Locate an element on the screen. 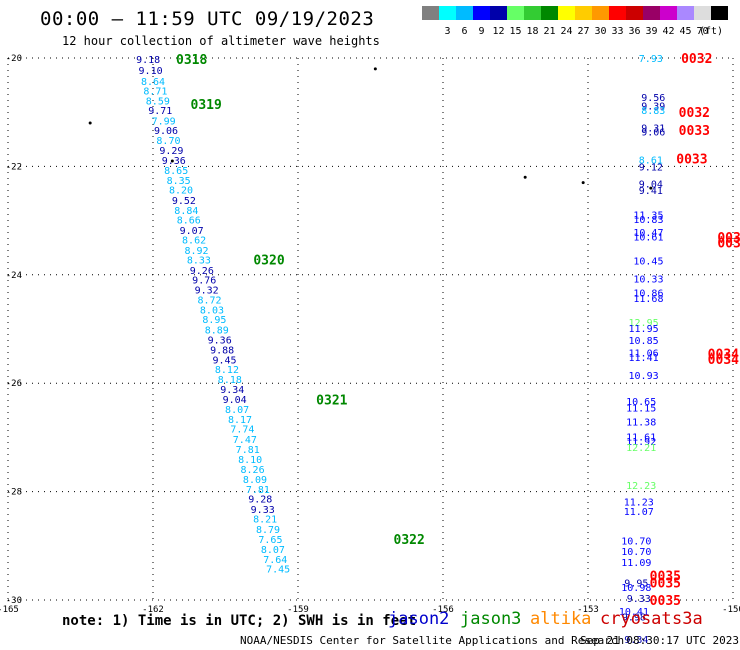  data-point-label: 10.86 is located at coordinates (648, 294).